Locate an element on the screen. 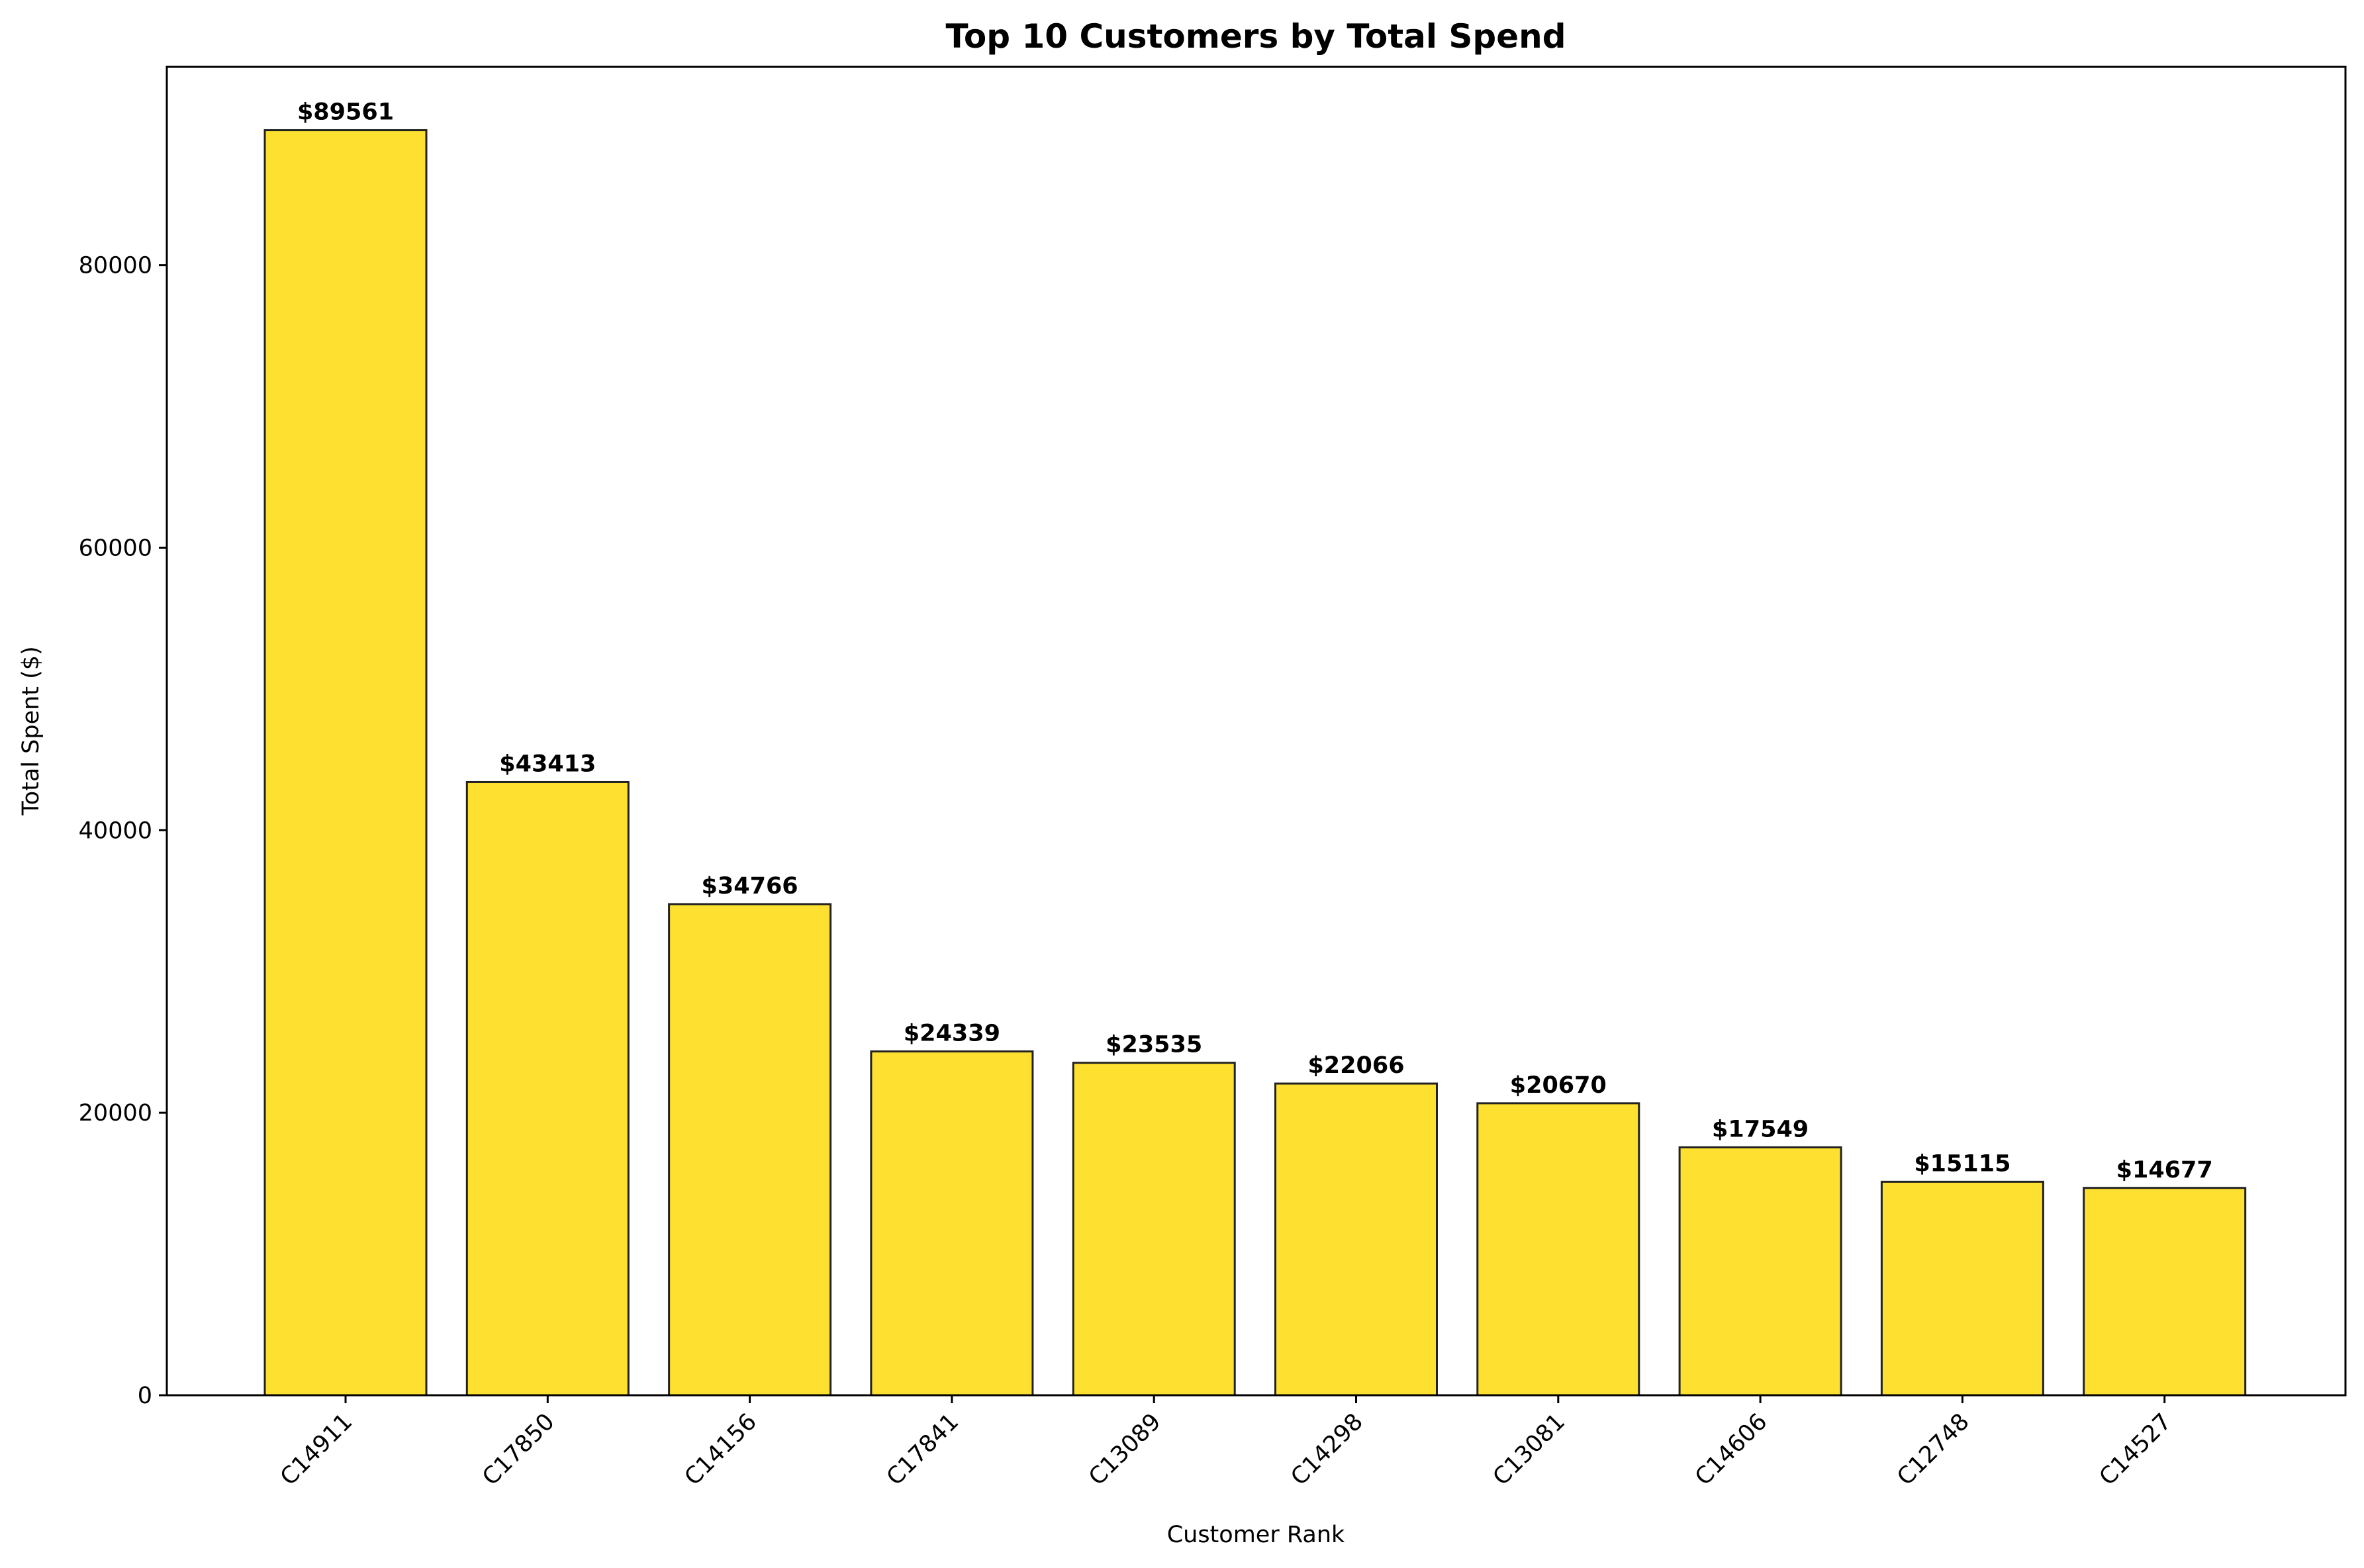 This screenshot has height=1568, width=2364. y-tick-label: 80000 is located at coordinates (115, 266).